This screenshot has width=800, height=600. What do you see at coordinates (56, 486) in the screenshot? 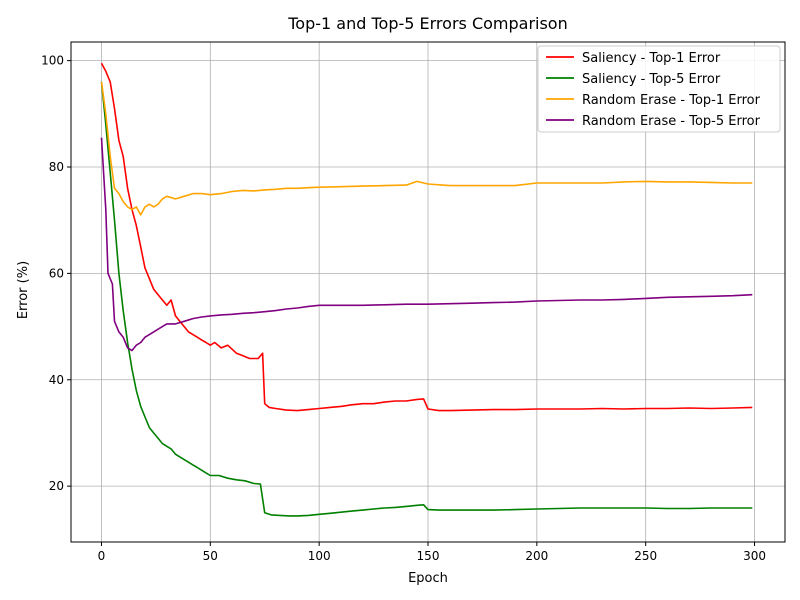
I see `y-tick-label: 20` at bounding box center [56, 486].